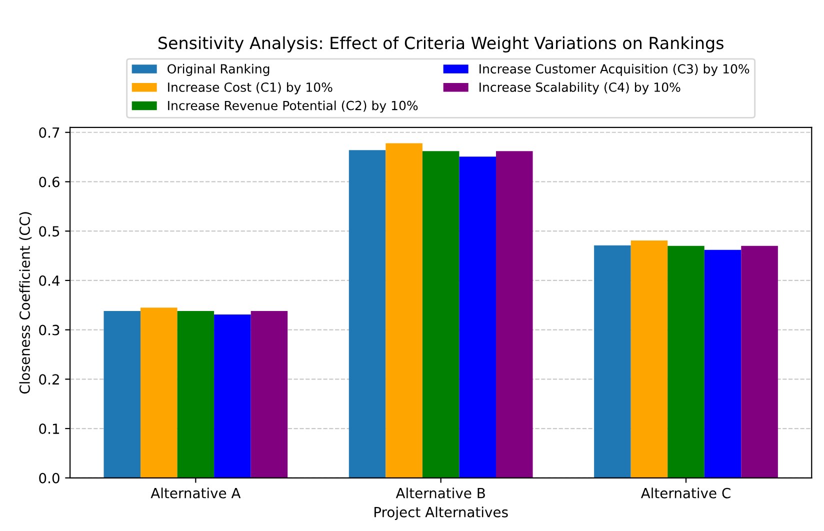 The width and height of the screenshot is (824, 531). I want to click on chart-title: Sensitivity Analysis: Effect of Criteria Weight Variations on Rankings, so click(441, 44).